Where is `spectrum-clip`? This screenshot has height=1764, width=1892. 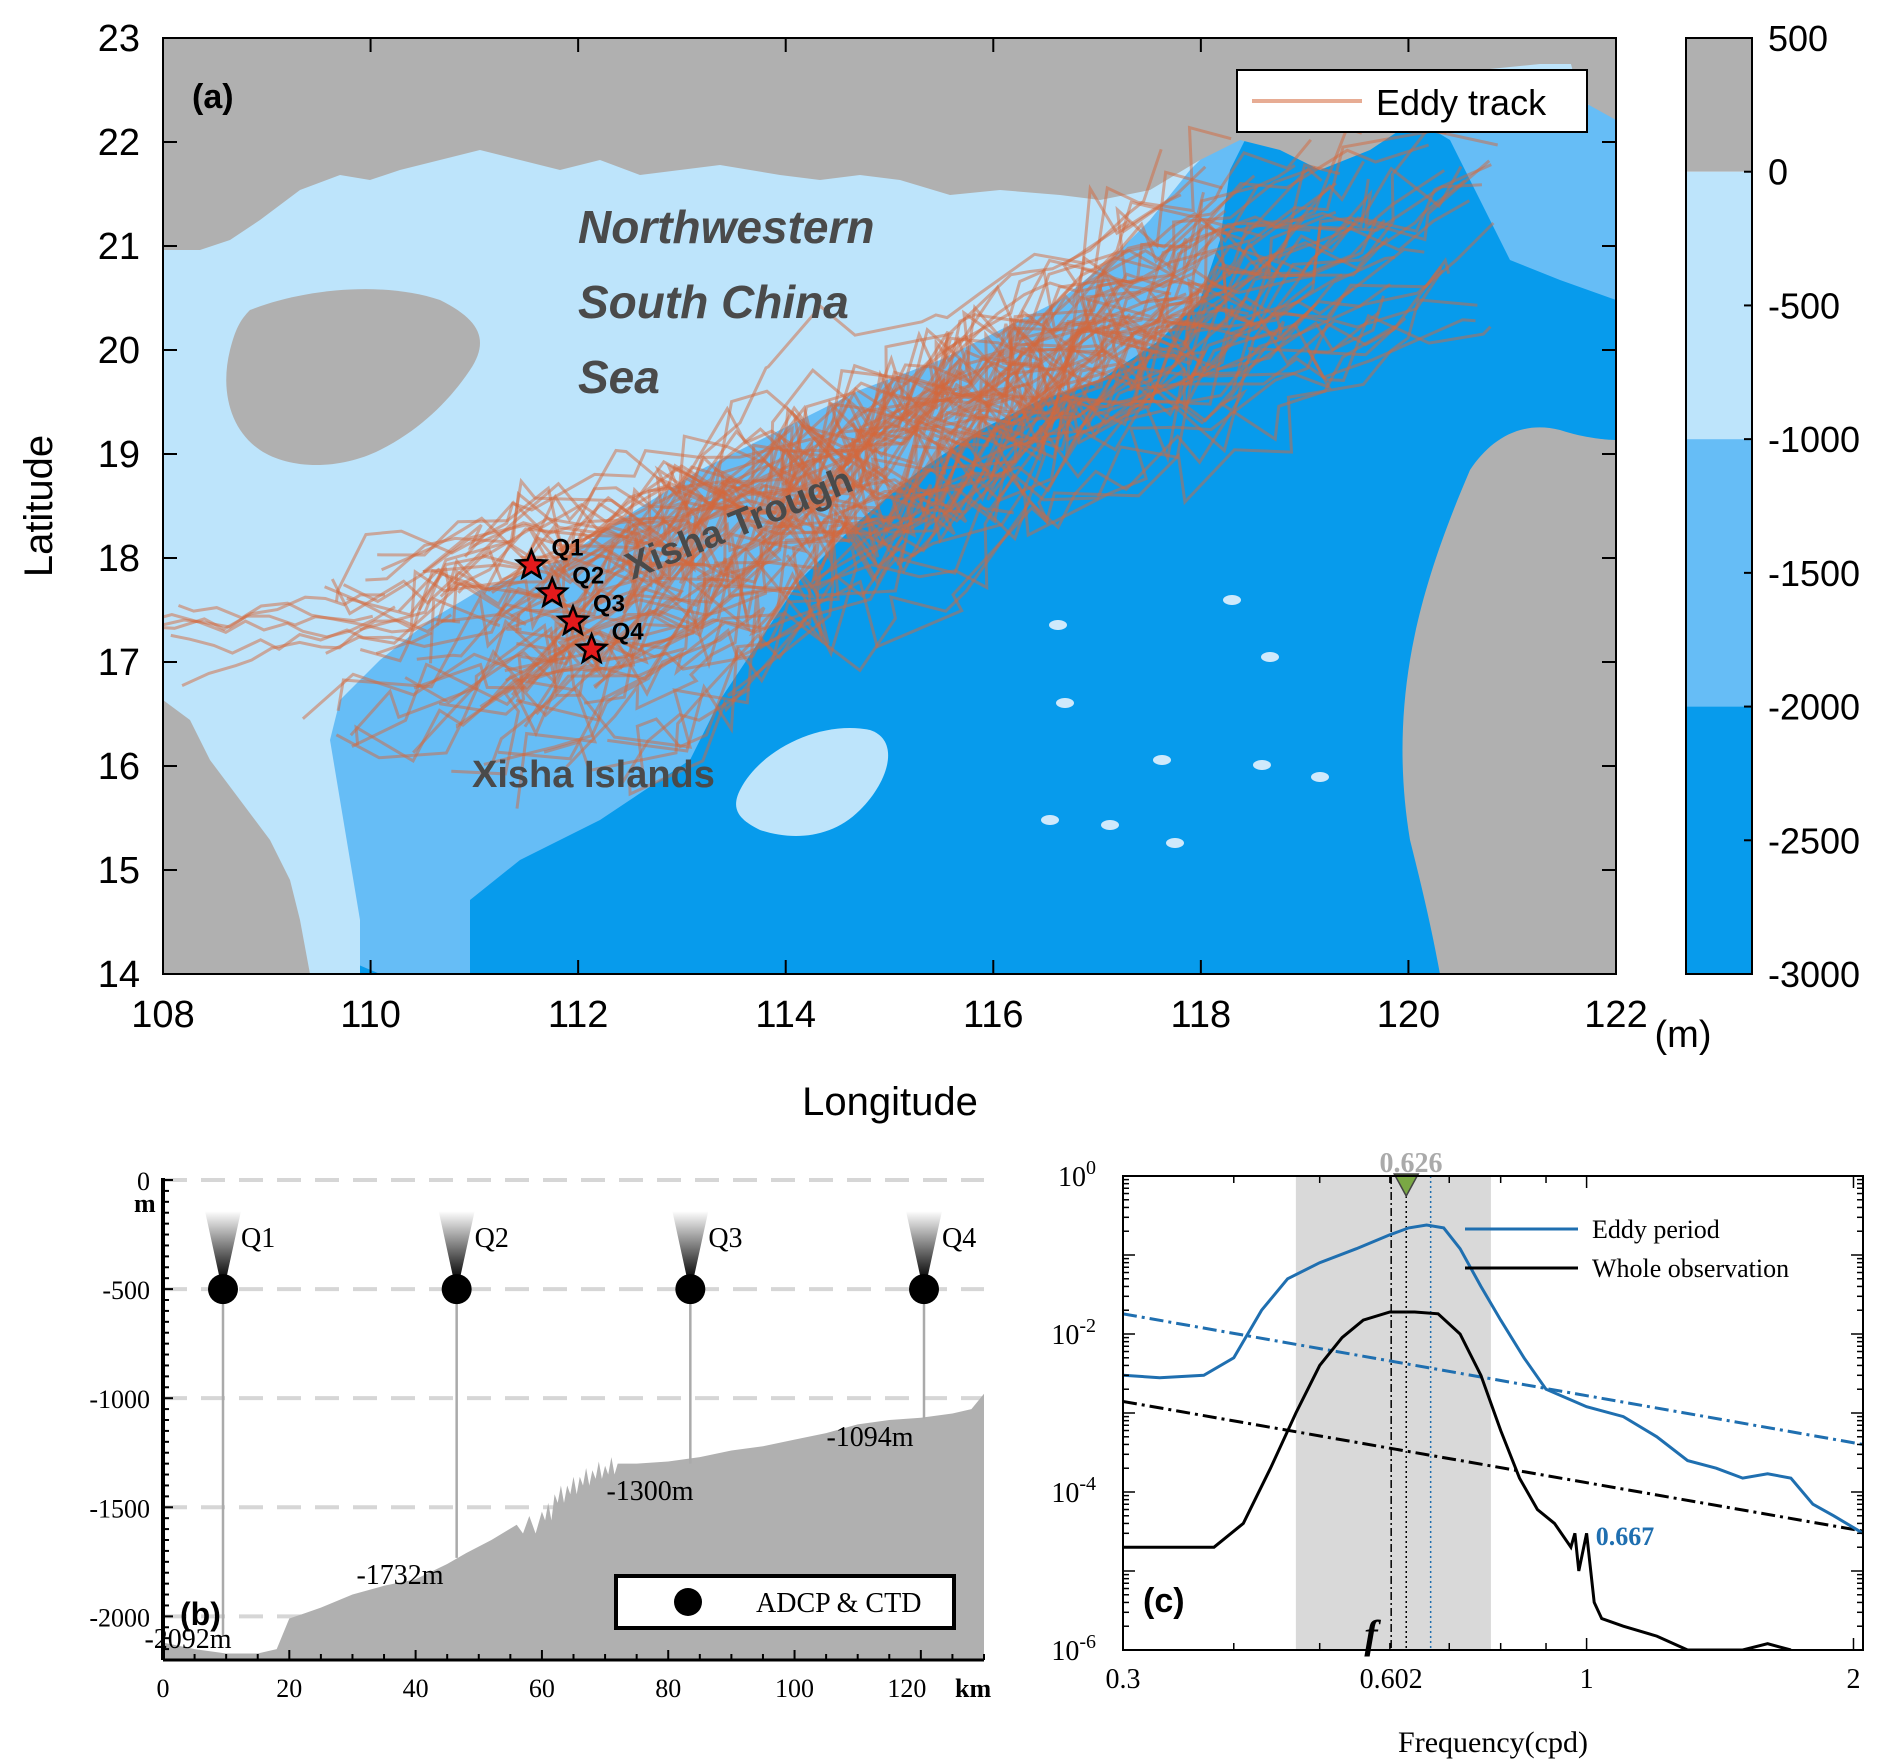 spectrum-clip is located at coordinates (1493, 1413).